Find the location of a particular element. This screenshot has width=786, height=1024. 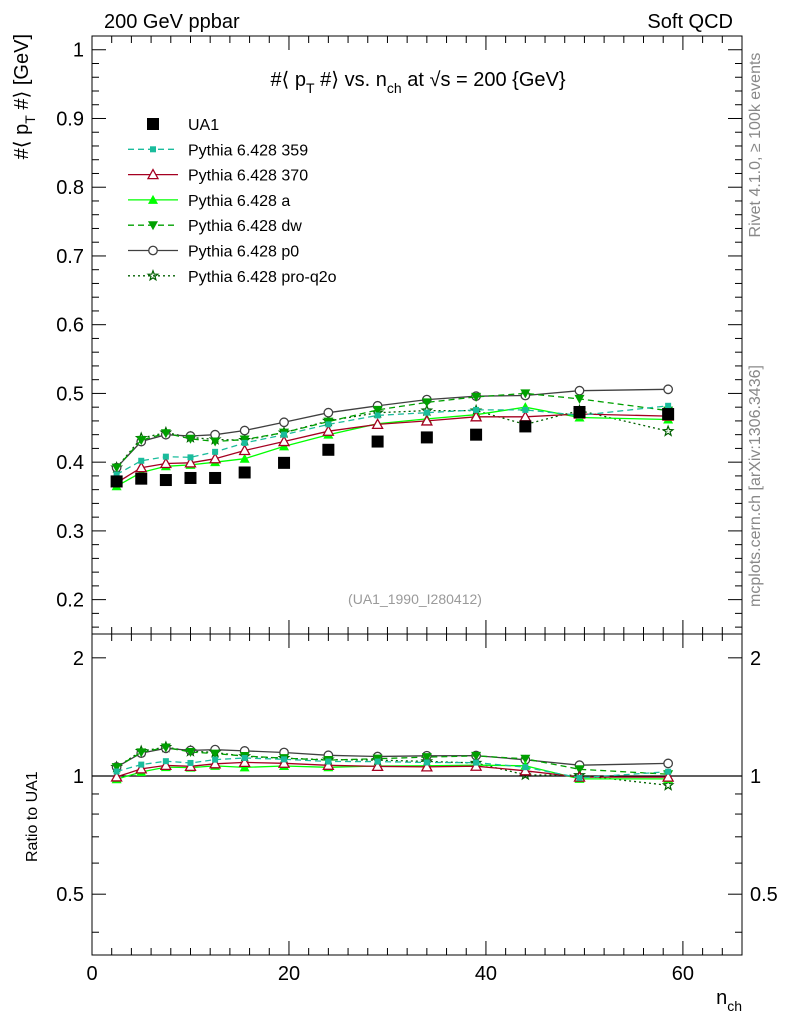

legend-label: Pythia 6.428 370 is located at coordinates (248, 176).